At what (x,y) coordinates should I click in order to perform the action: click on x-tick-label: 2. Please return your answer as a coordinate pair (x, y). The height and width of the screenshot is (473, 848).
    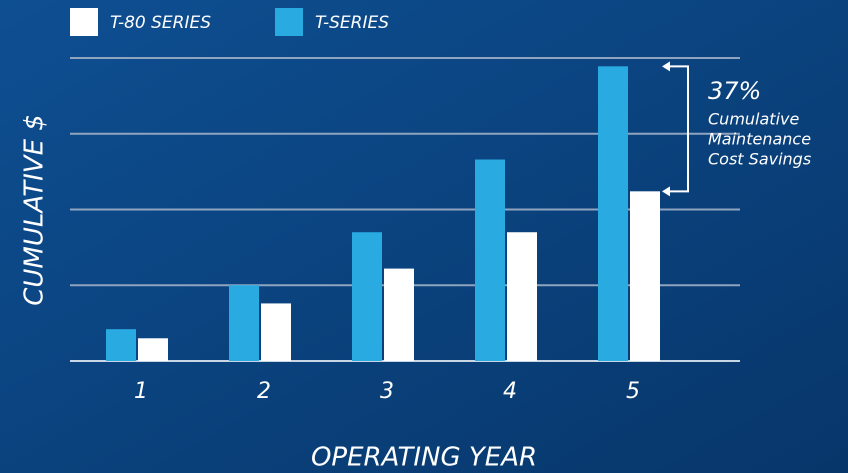
    Looking at the image, I should click on (264, 391).